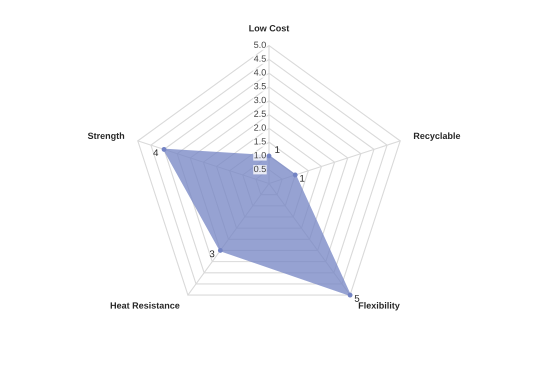 The width and height of the screenshot is (538, 367). What do you see at coordinates (357, 298) in the screenshot?
I see `data-label: 5` at bounding box center [357, 298].